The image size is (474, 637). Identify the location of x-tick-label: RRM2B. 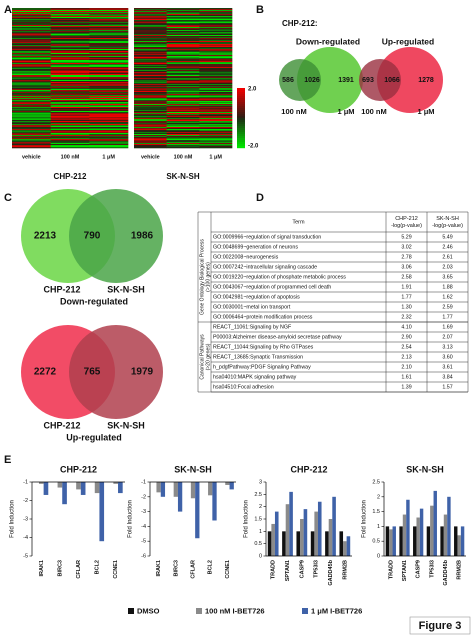
(460, 570).